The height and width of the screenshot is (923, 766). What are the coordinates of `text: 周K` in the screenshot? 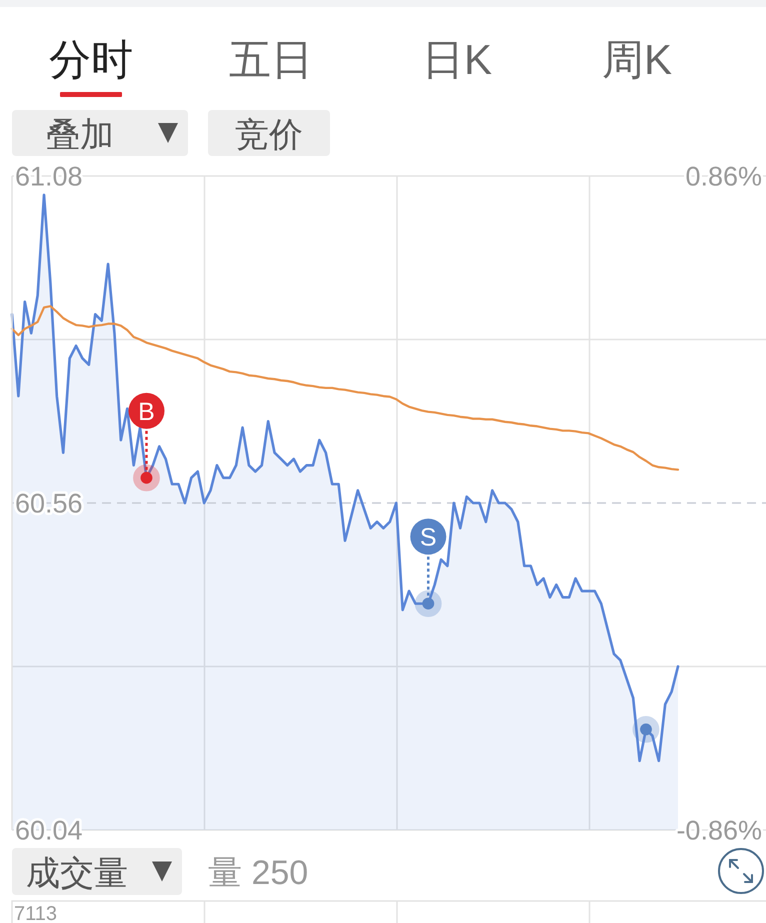 It's located at (637, 59).